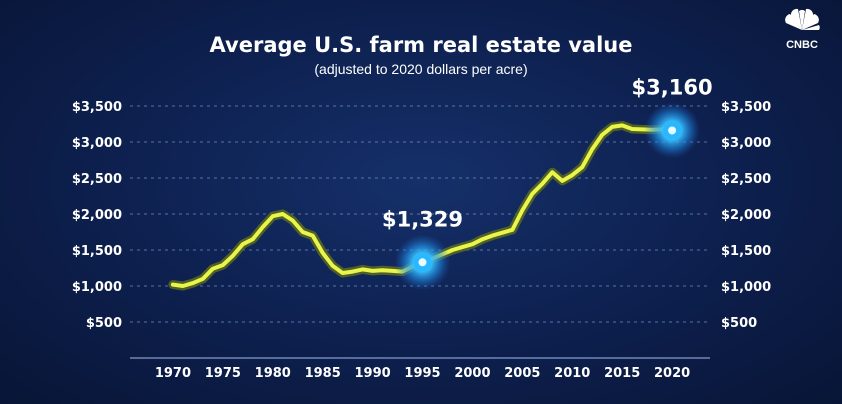 This screenshot has height=404, width=842. I want to click on y-tick-label-left: $2,500, so click(97, 179).